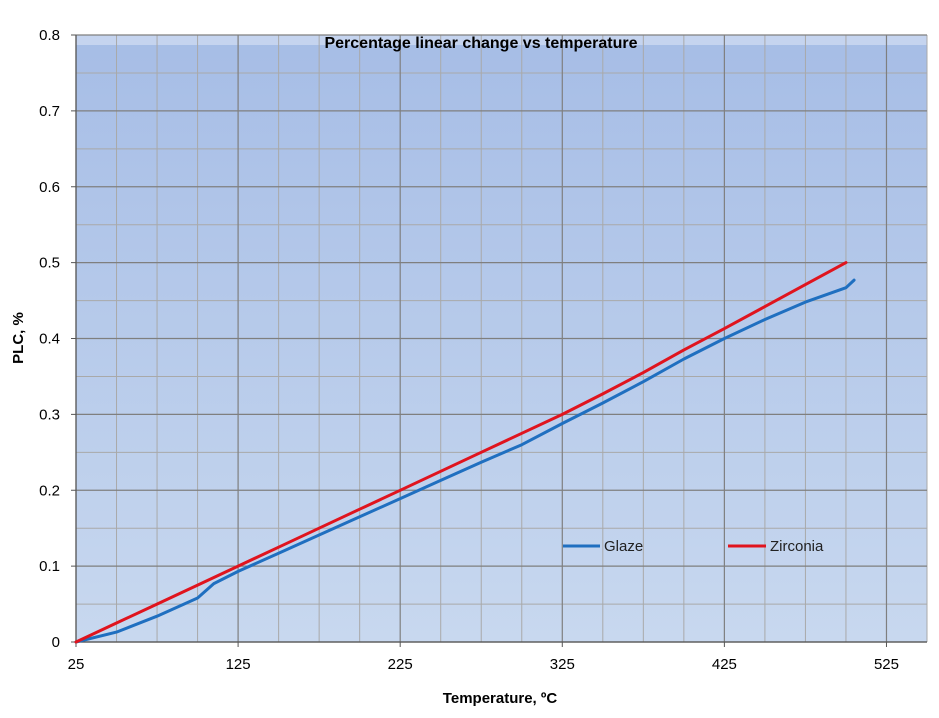 Image resolution: width=939 pixels, height=718 pixels. Describe the element at coordinates (480, 43) in the screenshot. I see `chart-title: Percentage linear change vs temperature` at that location.